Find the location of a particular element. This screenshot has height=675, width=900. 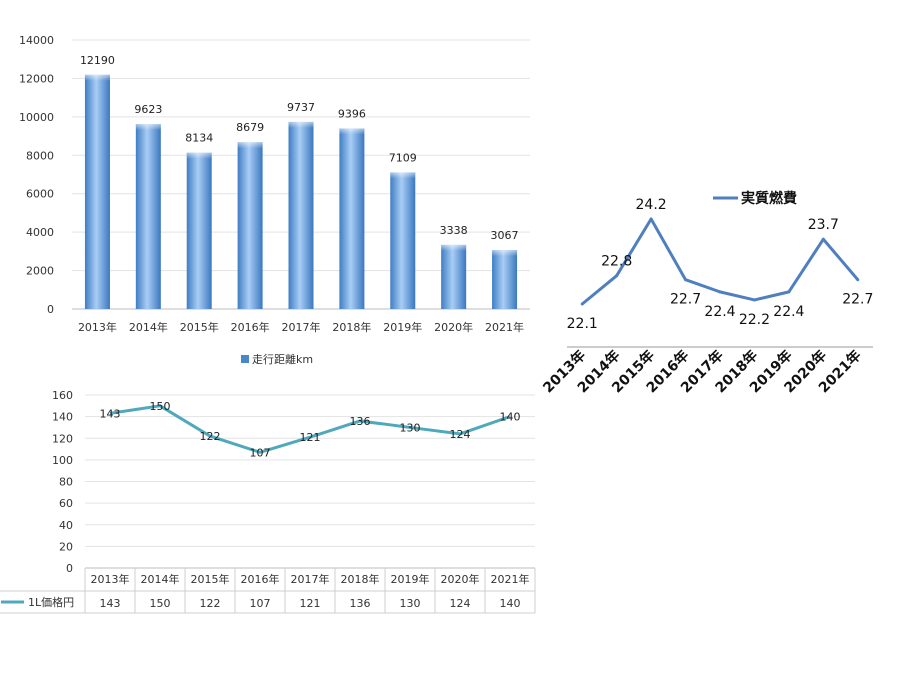

table-value-cell: 140 is located at coordinates (510, 603).